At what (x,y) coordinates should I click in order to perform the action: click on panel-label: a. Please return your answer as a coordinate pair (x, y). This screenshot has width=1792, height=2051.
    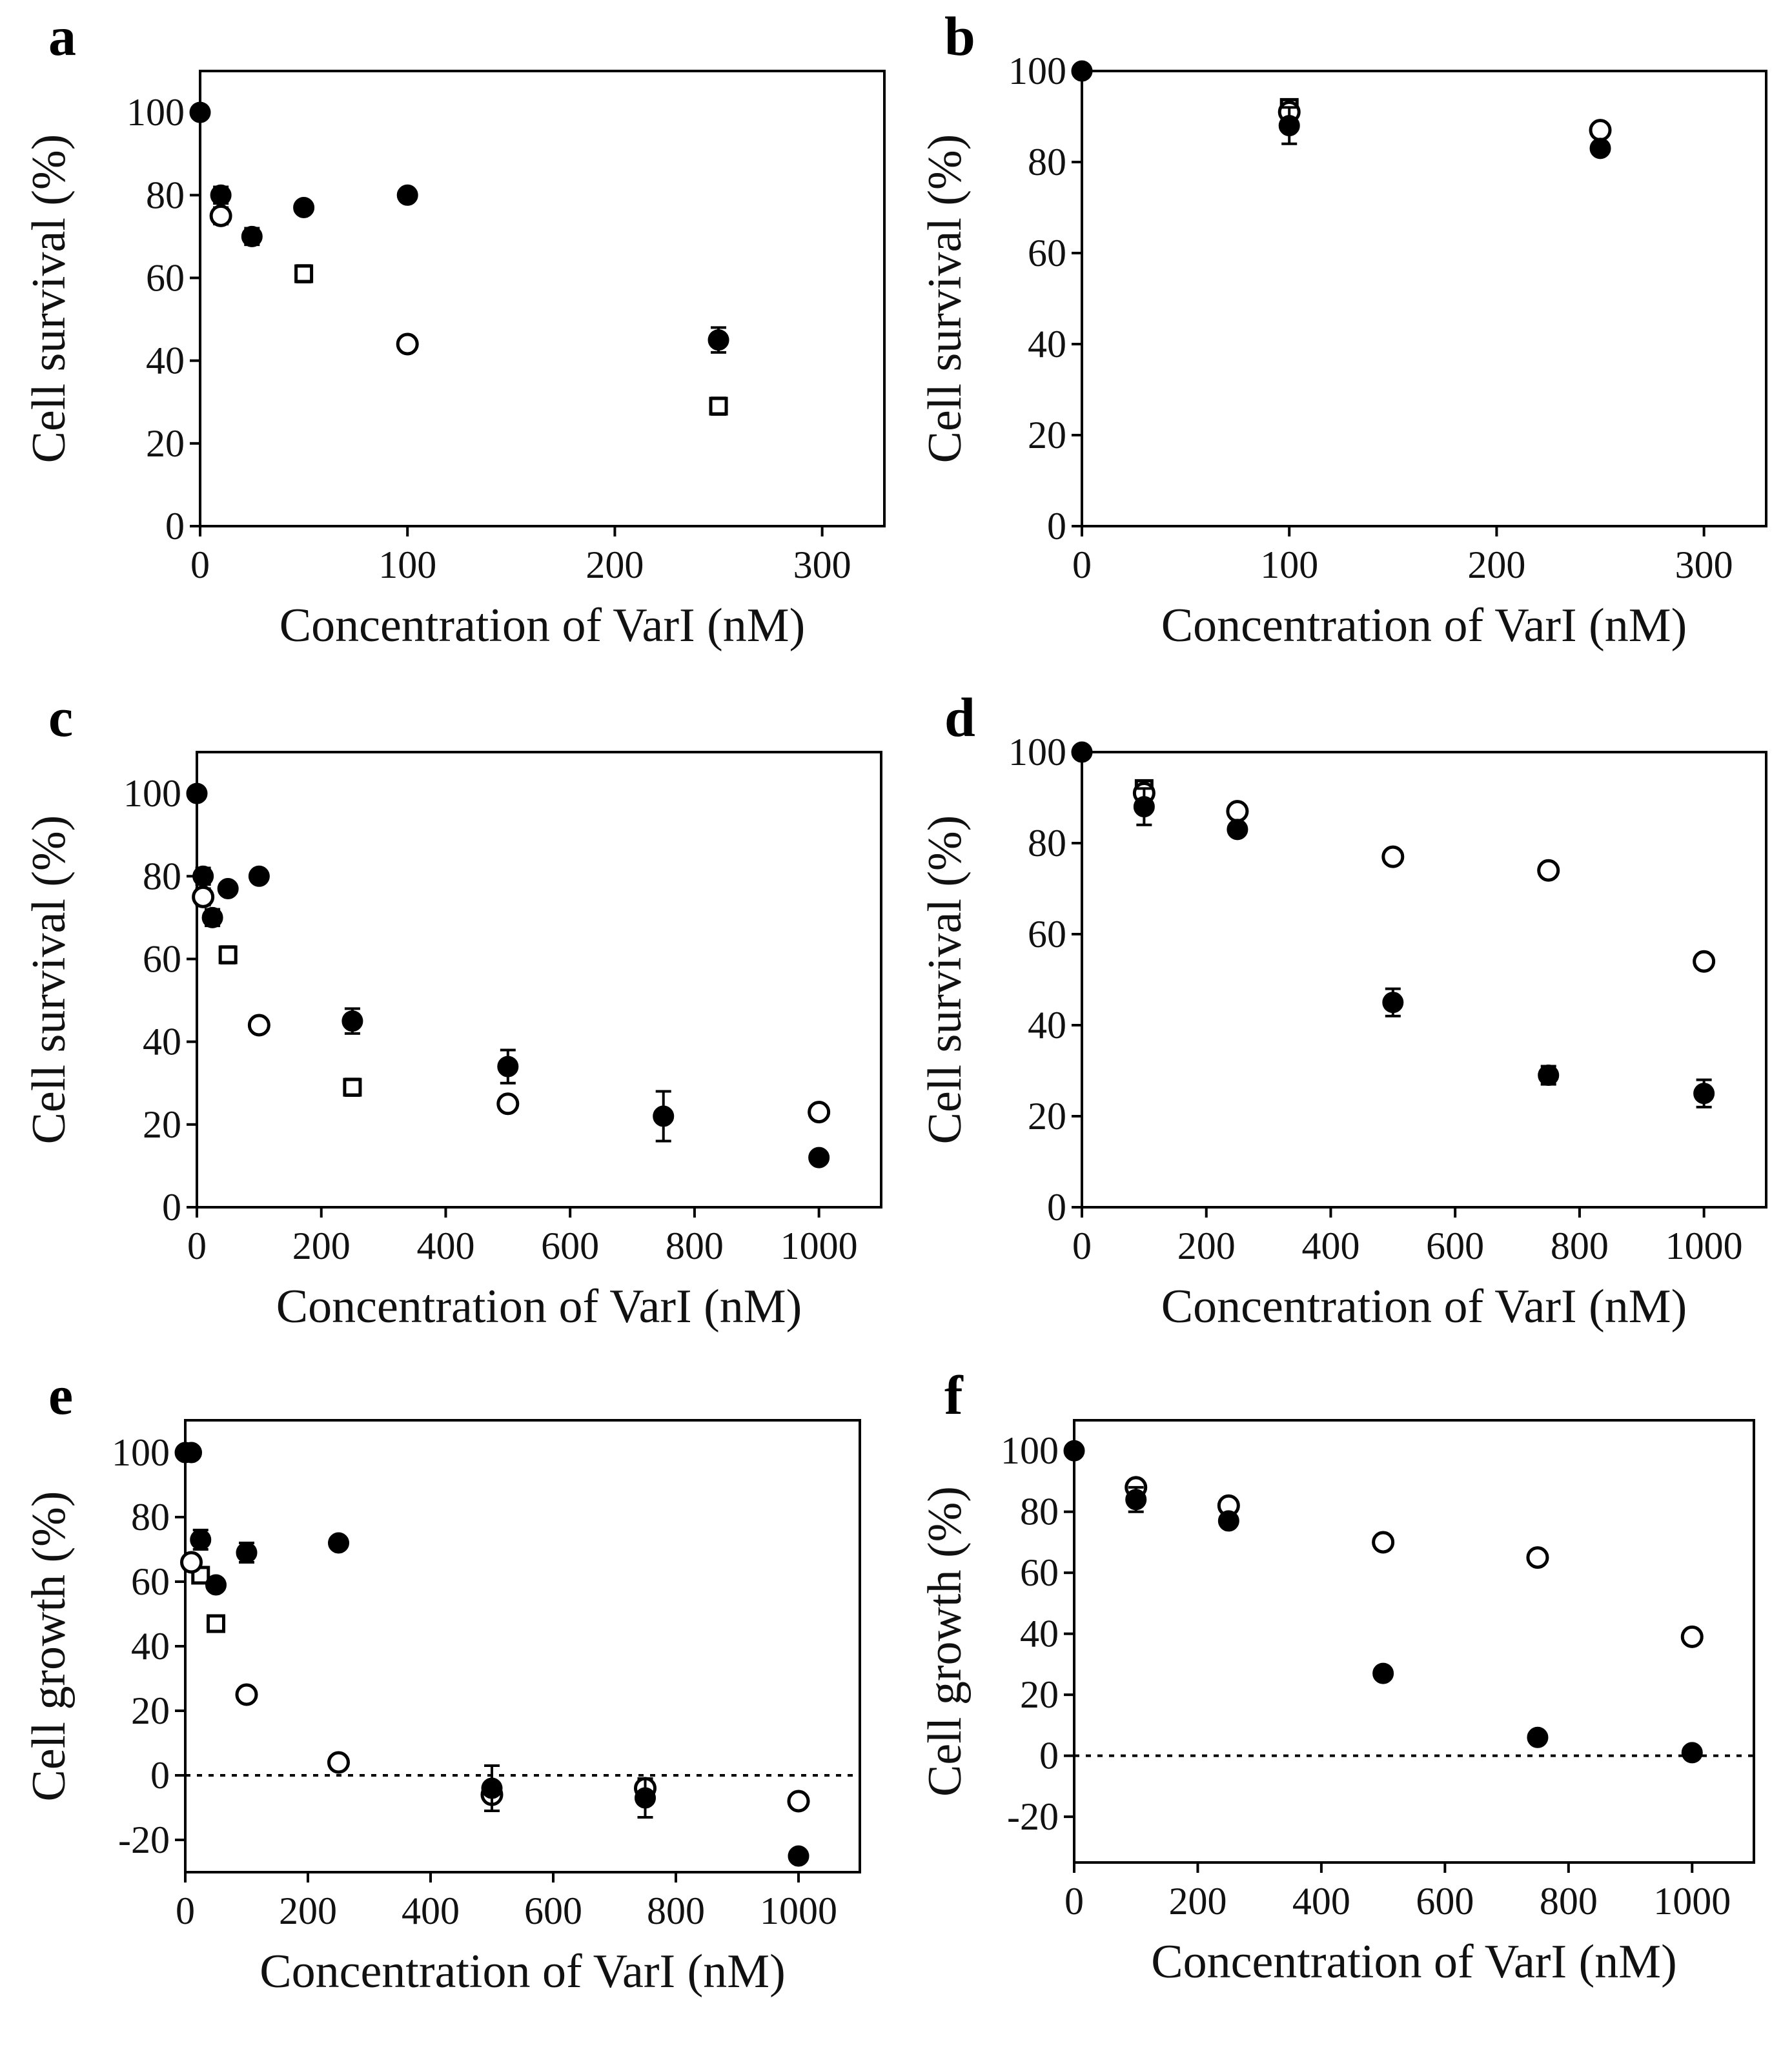
    Looking at the image, I should click on (62, 36).